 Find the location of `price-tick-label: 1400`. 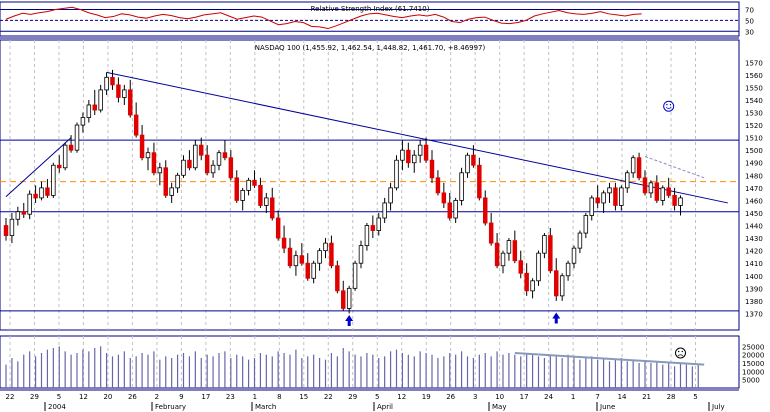

price-tick-label: 1400 is located at coordinates (754, 277).